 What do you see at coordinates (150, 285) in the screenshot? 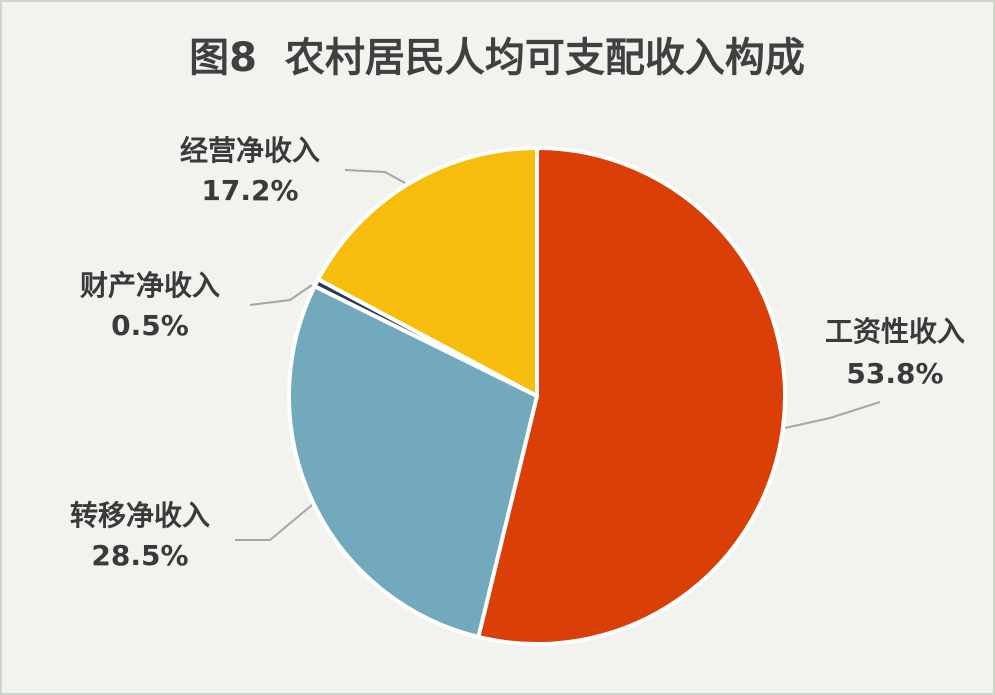
I see `category-label: 财产净收入` at bounding box center [150, 285].